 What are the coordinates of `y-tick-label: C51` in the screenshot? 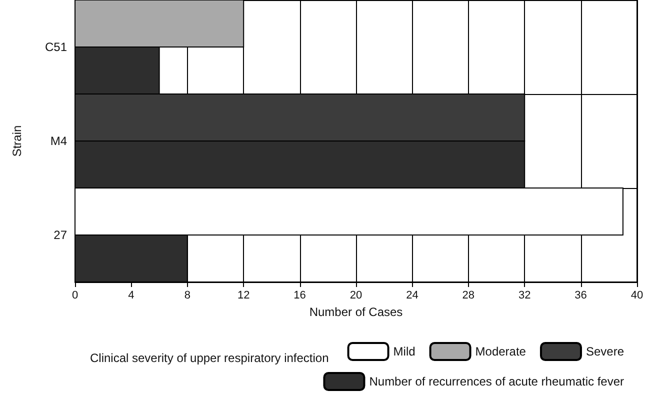 It's located at (56, 47).